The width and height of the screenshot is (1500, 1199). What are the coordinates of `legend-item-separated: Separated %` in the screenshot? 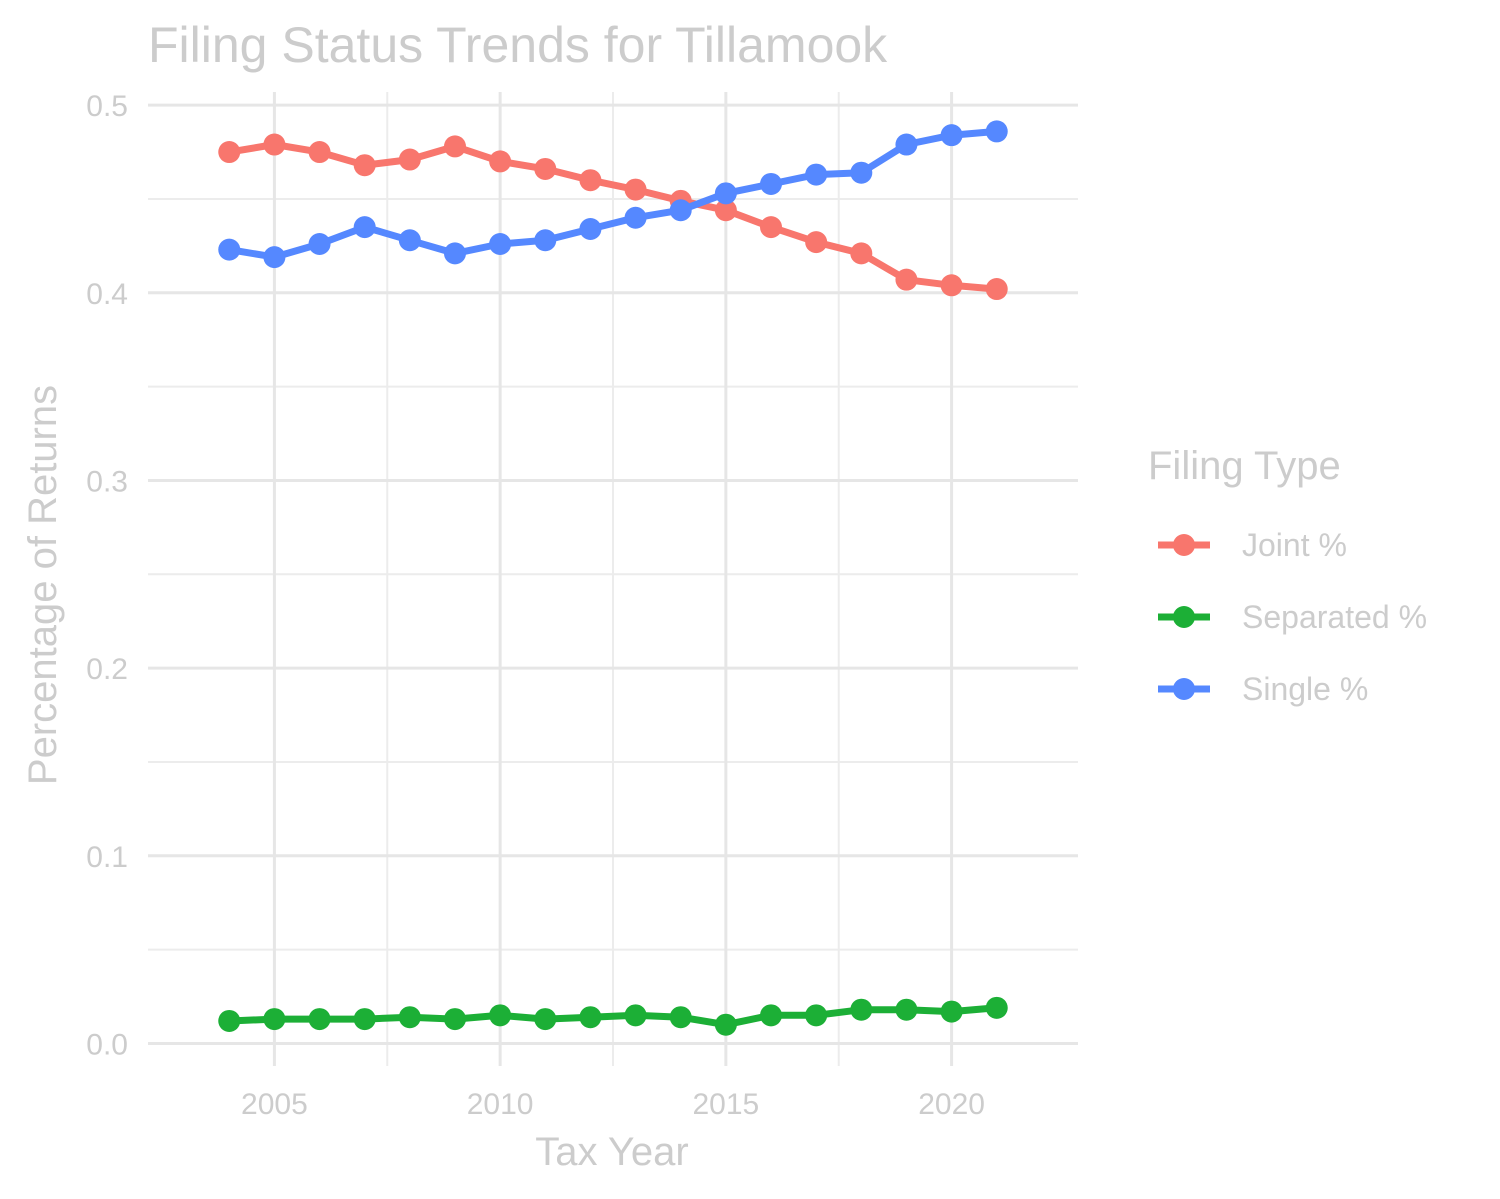 It's located at (1292, 617).